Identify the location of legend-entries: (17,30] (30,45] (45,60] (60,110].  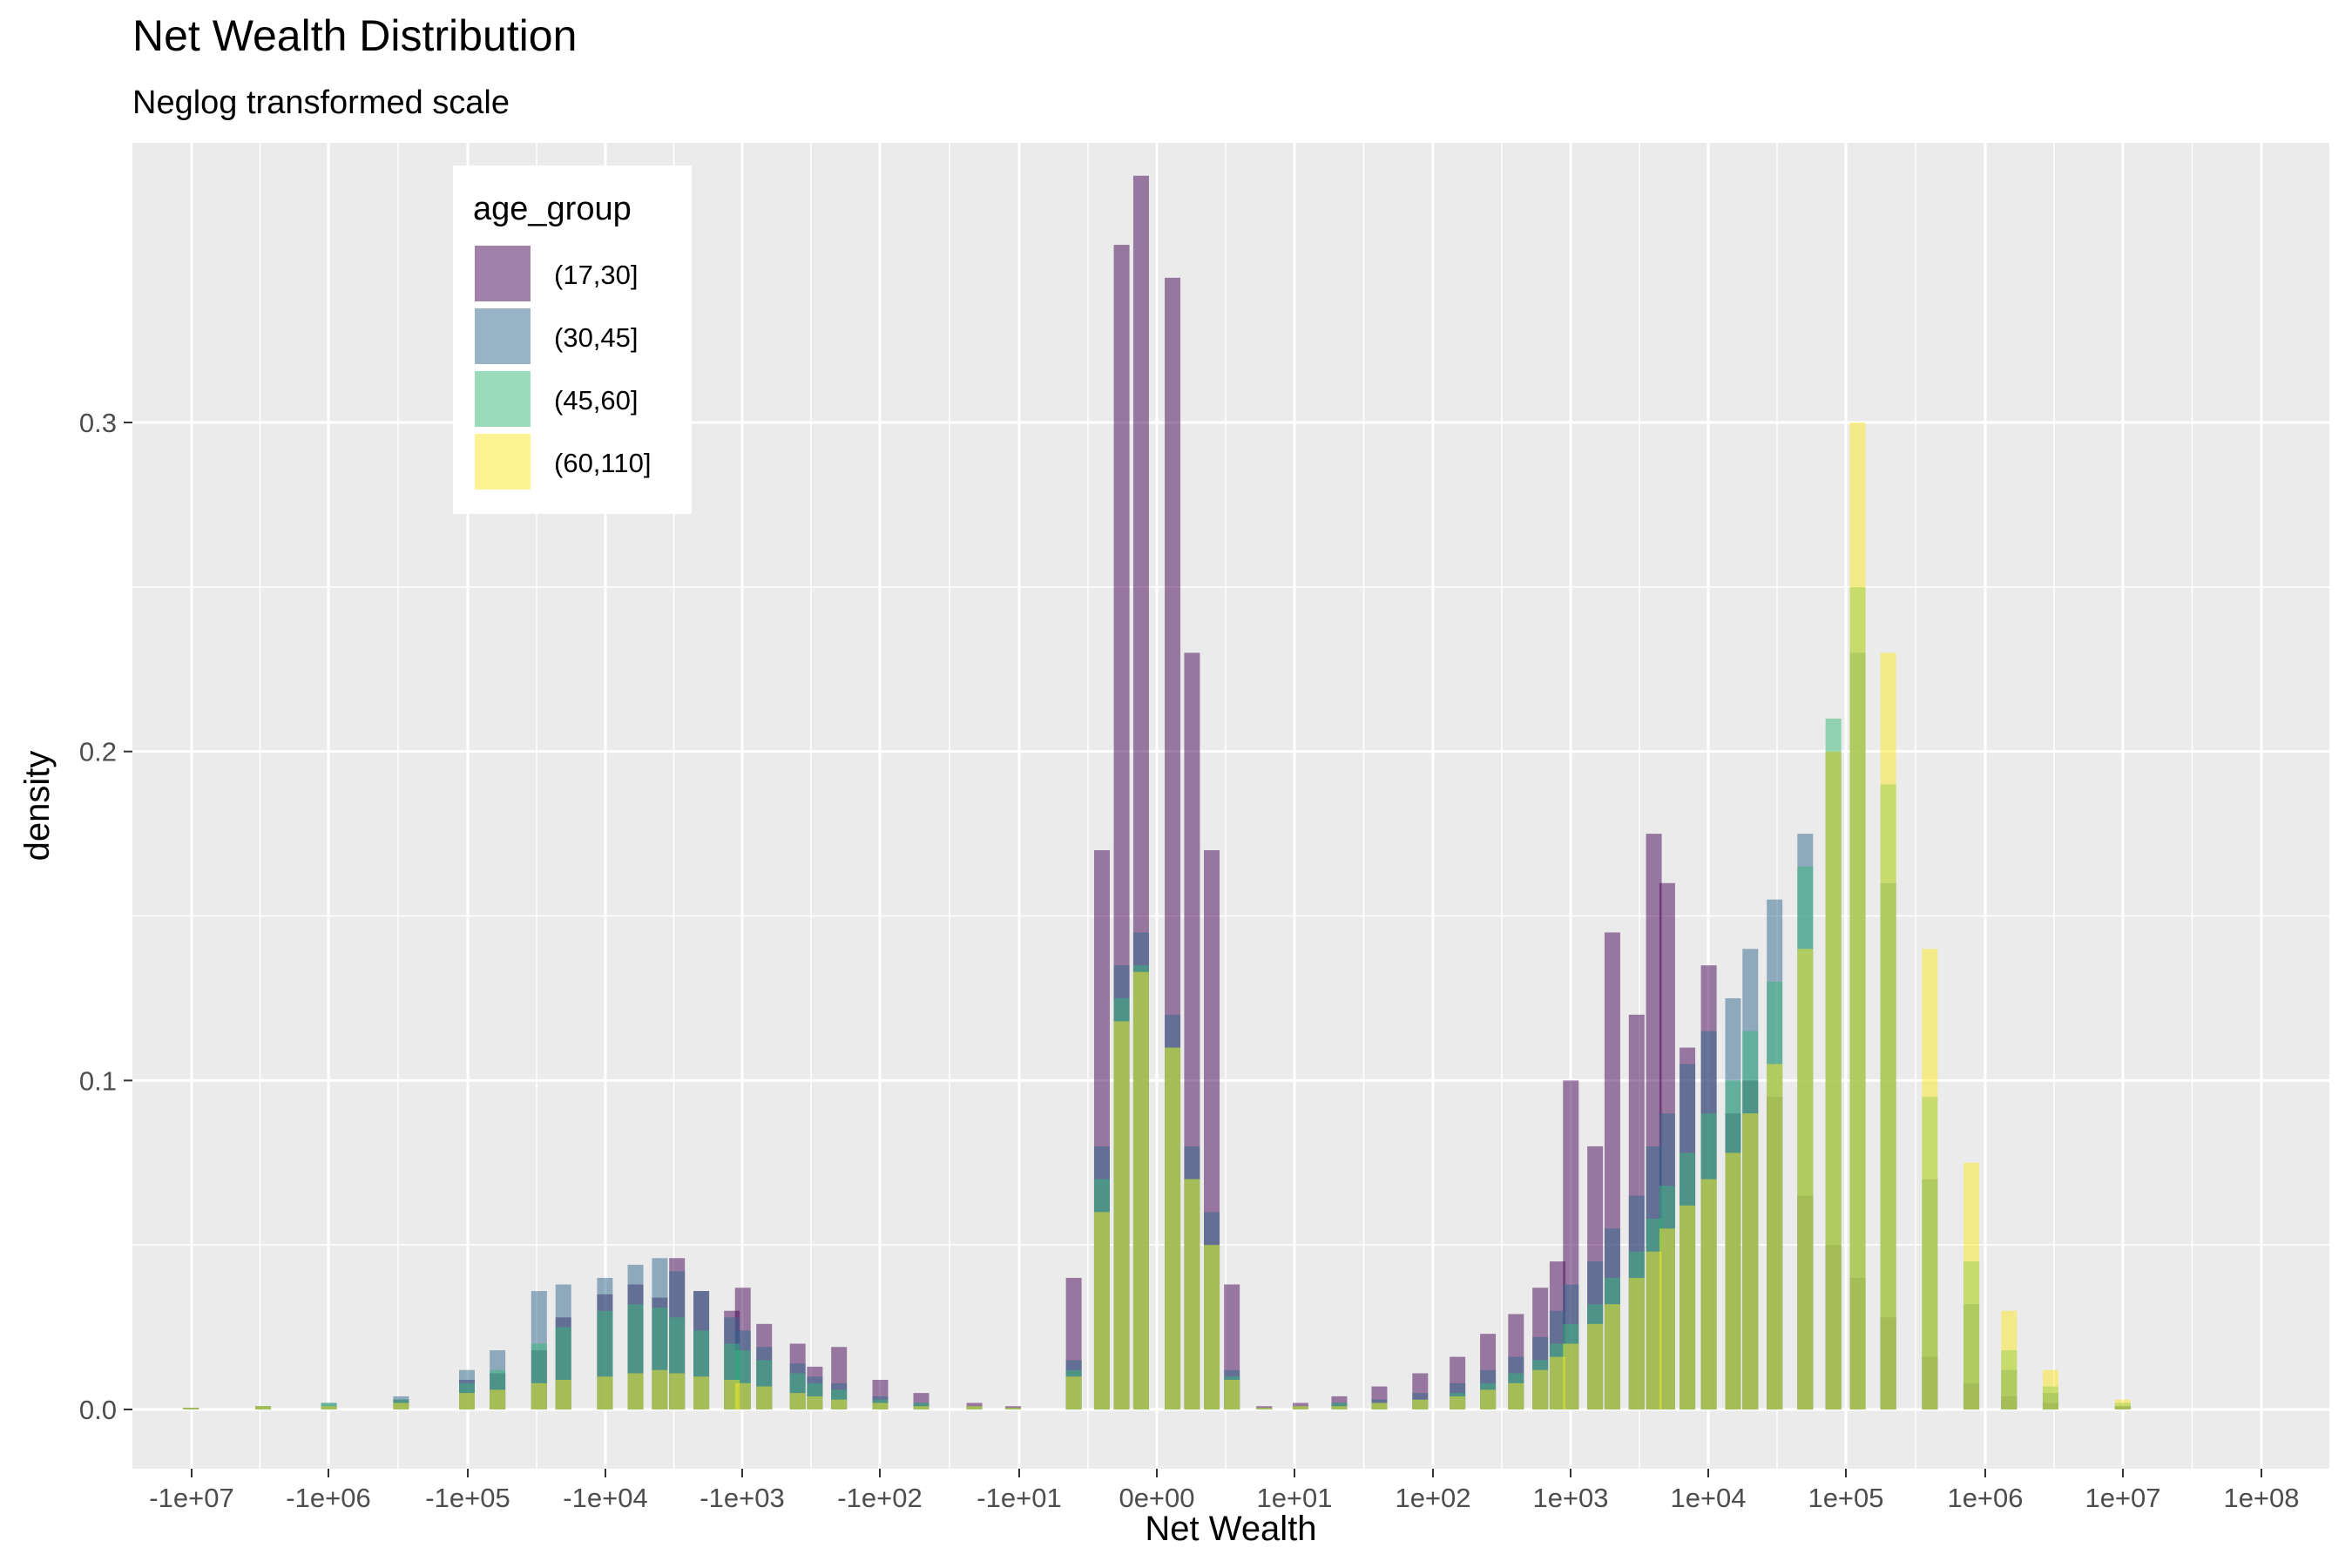
(562, 367).